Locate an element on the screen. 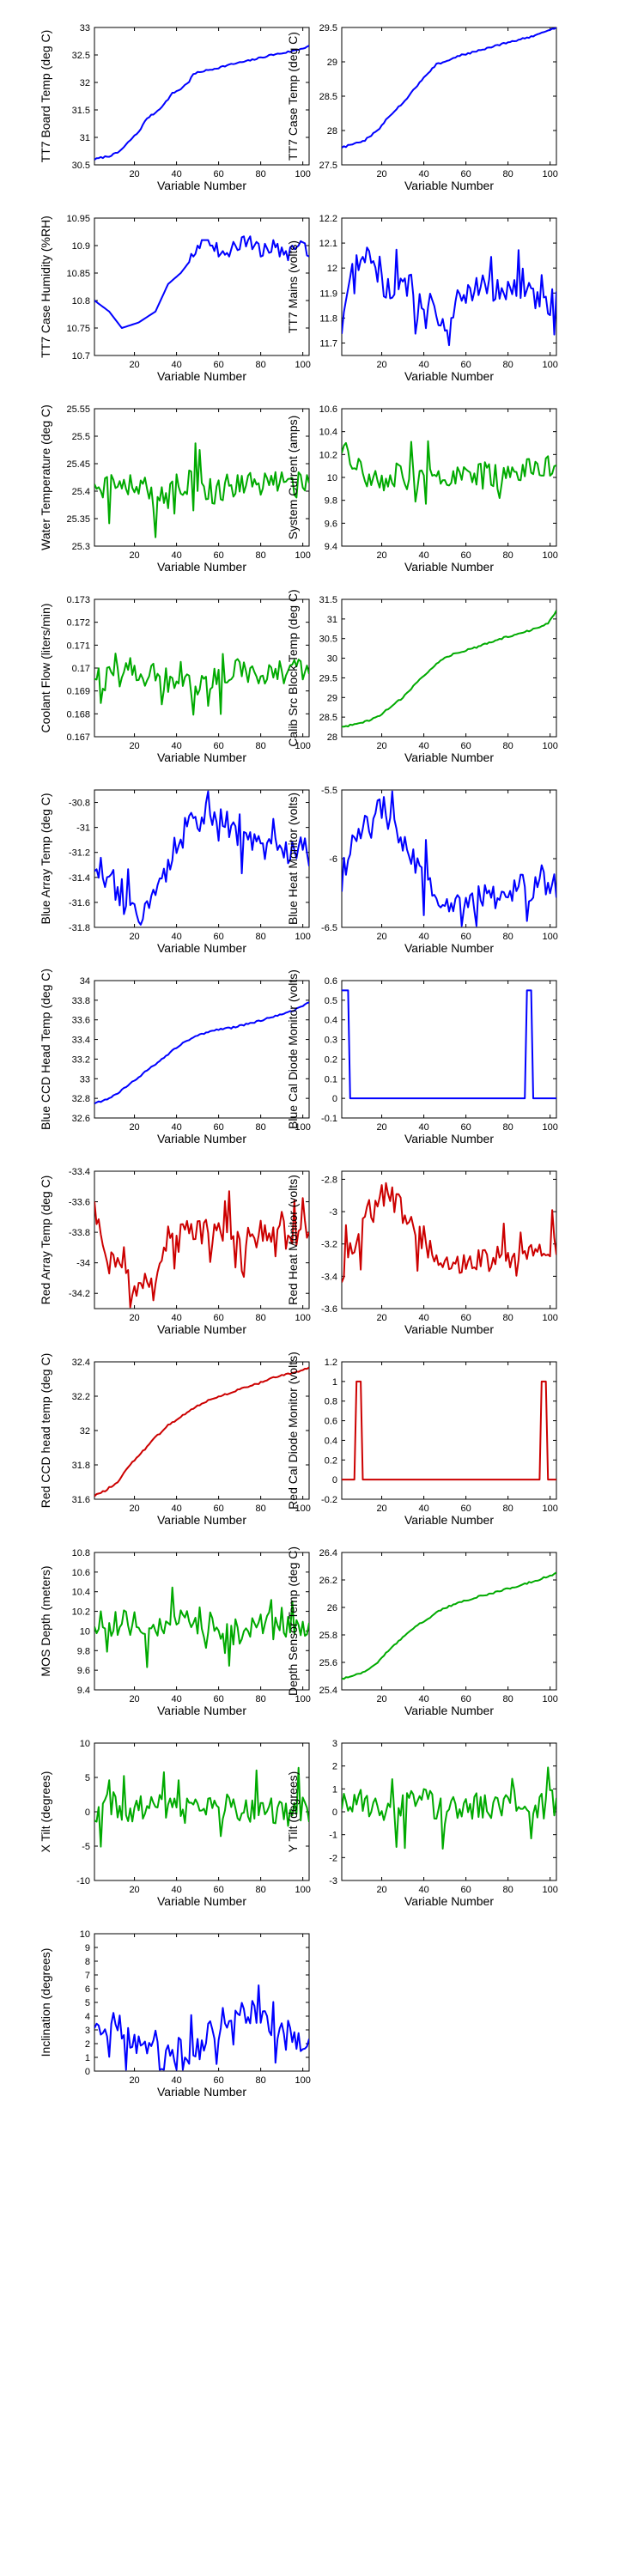  y-tick-label: 30.5 is located at coordinates (81, 166).